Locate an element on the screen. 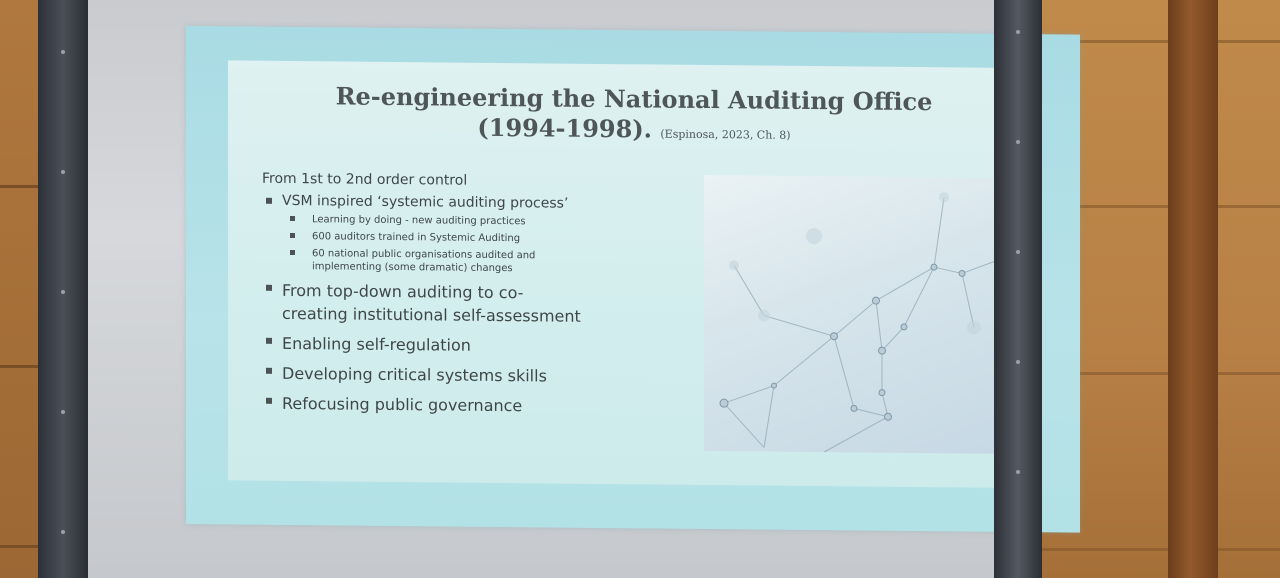  network-image is located at coordinates (860, 314).